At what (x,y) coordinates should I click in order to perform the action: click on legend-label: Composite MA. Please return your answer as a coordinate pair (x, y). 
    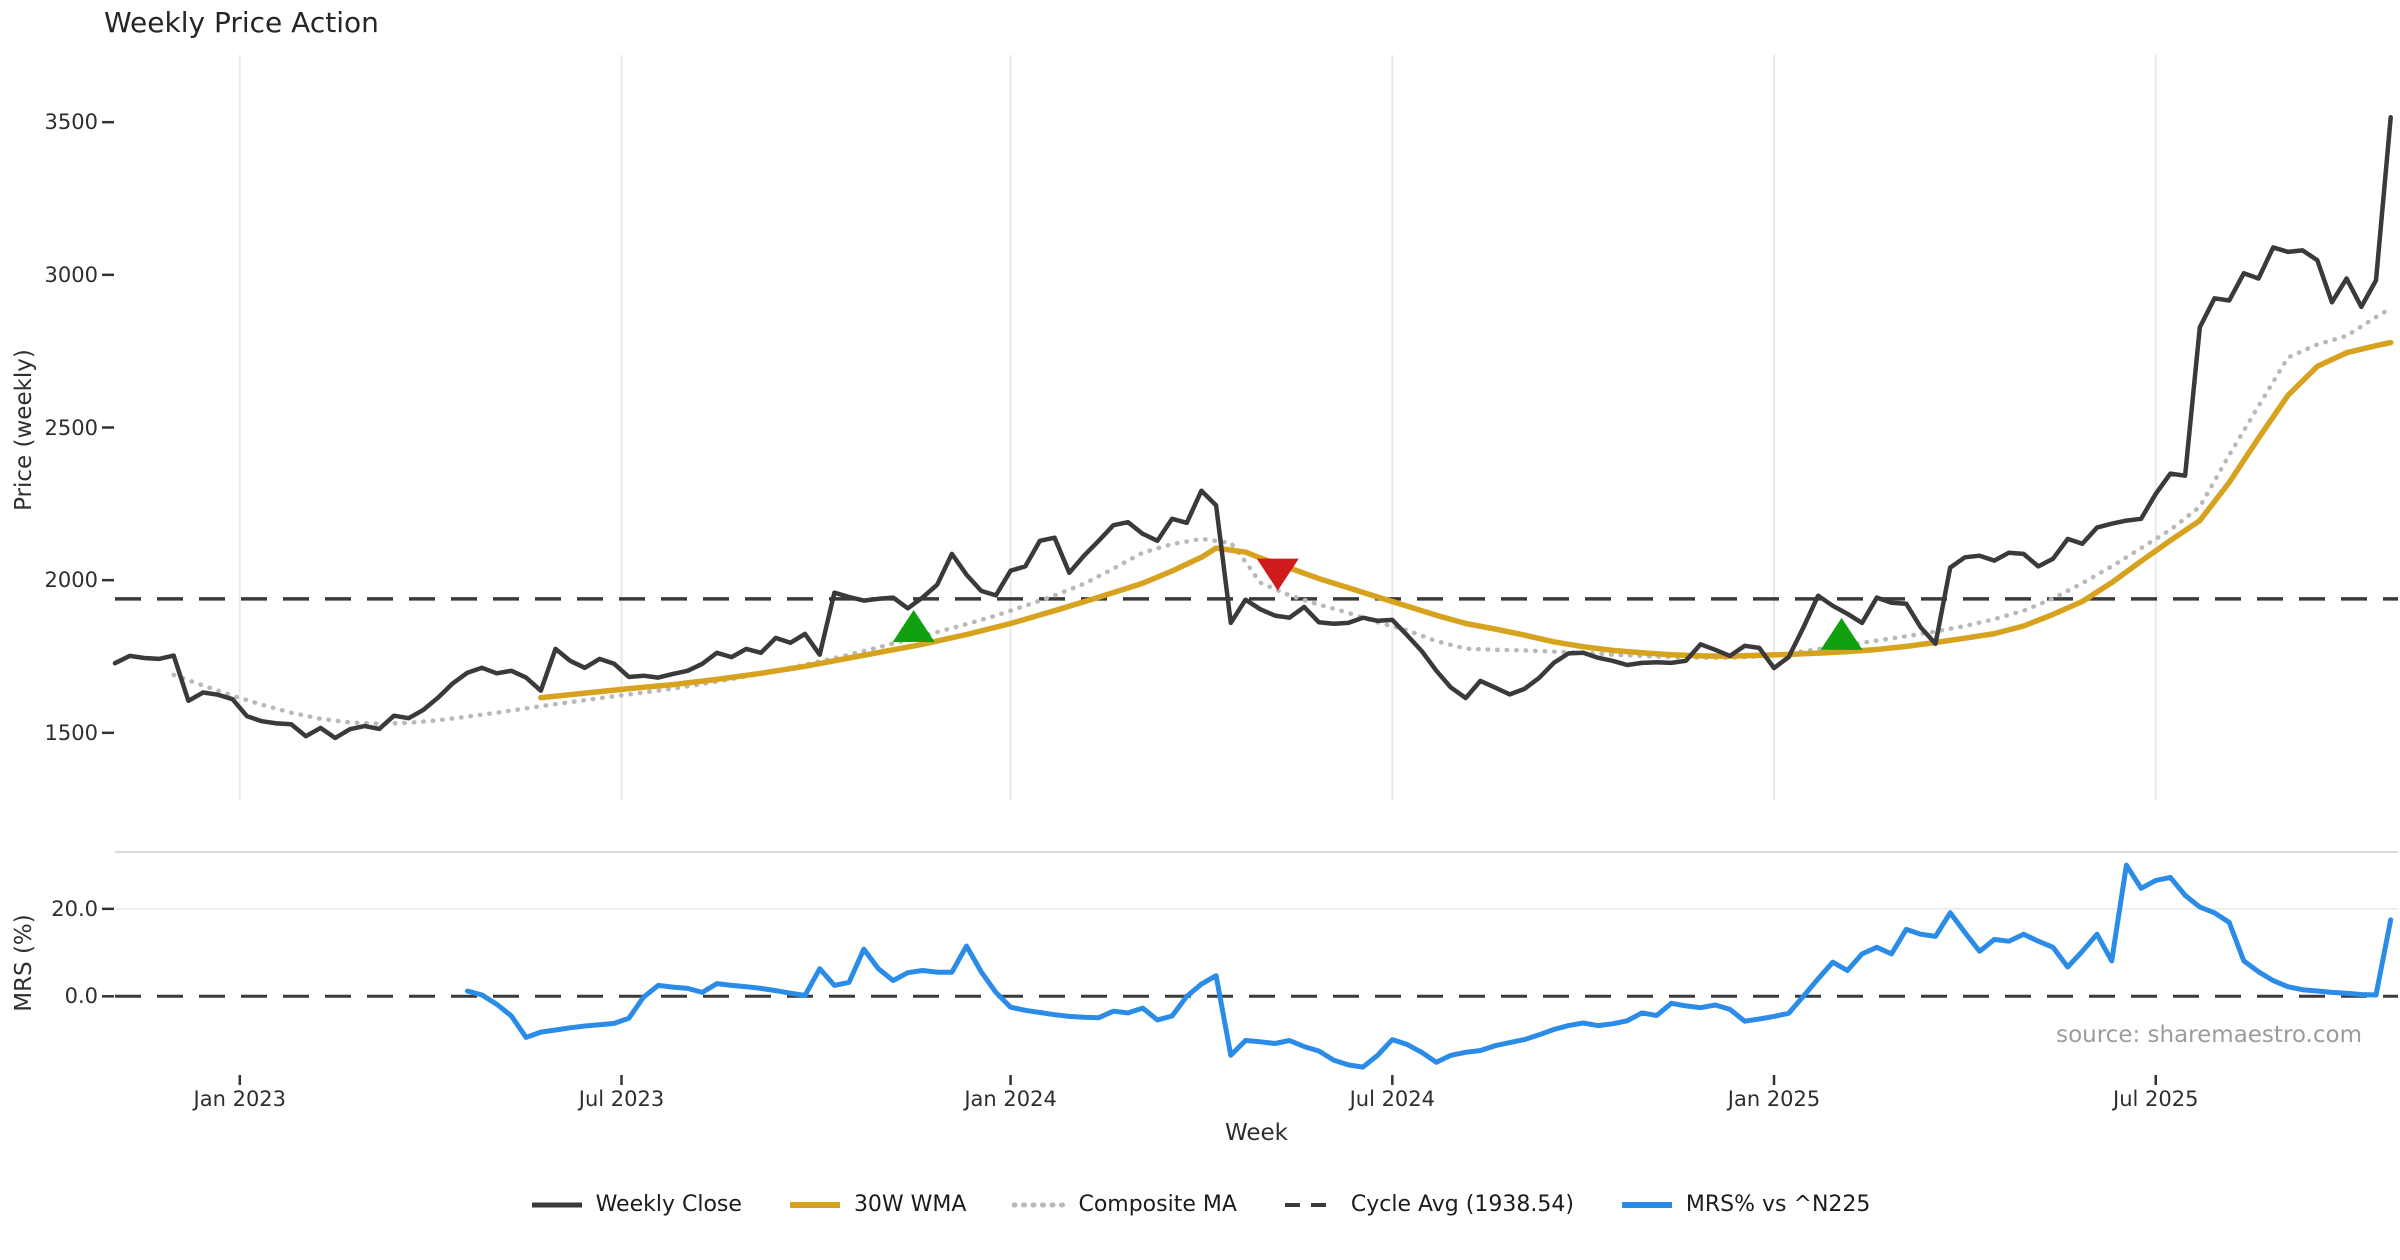
    Looking at the image, I should click on (1157, 1204).